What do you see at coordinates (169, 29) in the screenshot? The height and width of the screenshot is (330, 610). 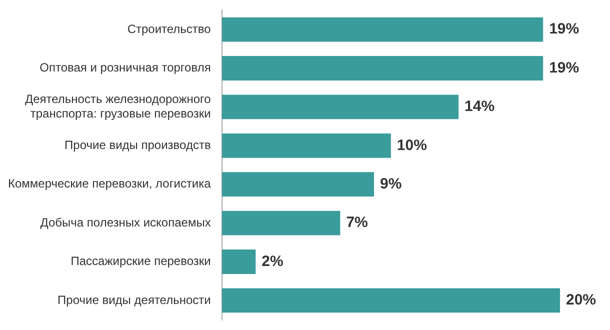 I see `y-tick-label: Строительство` at bounding box center [169, 29].